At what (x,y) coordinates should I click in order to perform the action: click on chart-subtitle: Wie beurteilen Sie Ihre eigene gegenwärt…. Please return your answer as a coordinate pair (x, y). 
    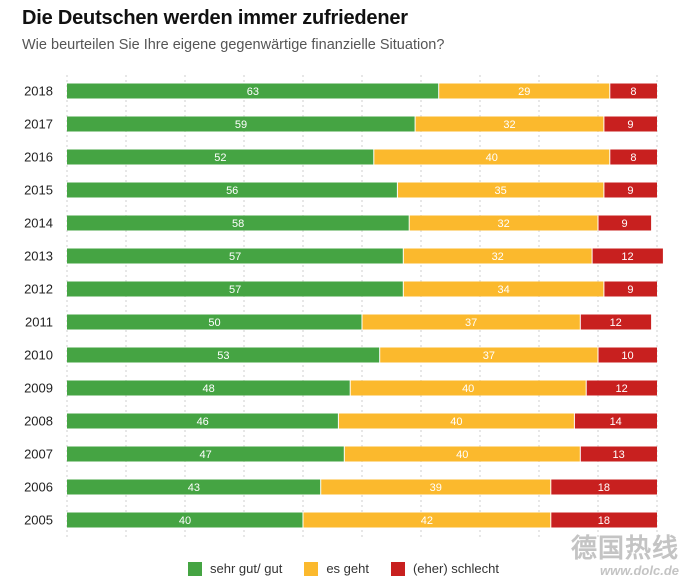
    Looking at the image, I should click on (233, 45).